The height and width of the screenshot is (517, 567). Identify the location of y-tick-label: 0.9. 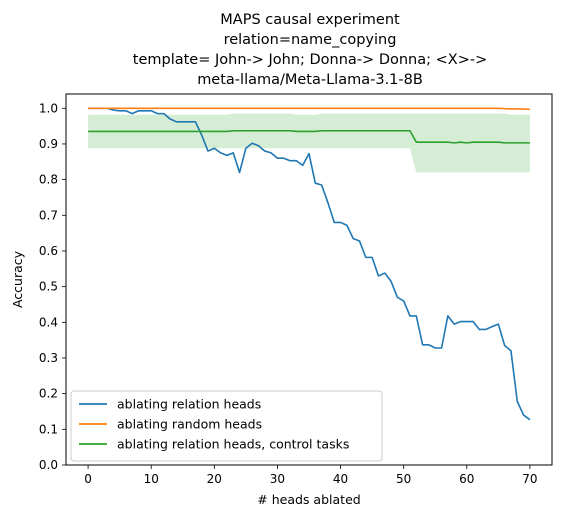
(48, 144).